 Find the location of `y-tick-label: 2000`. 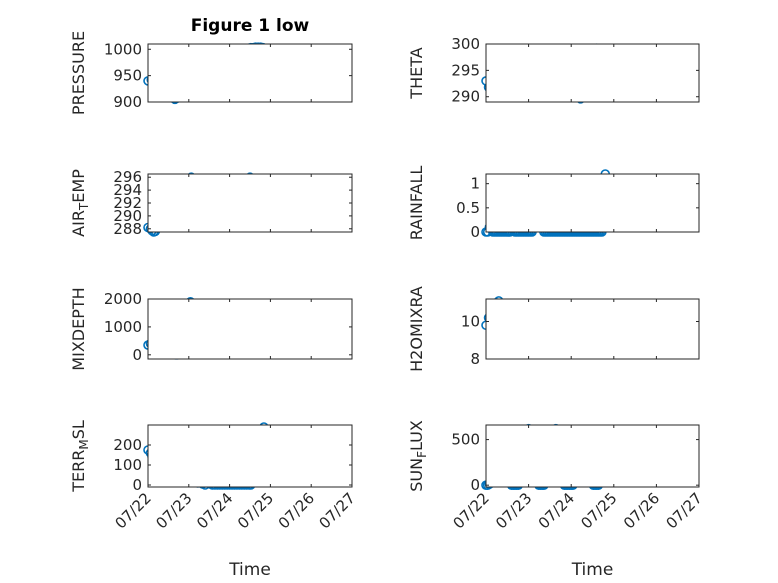

y-tick-label: 2000 is located at coordinates (123, 299).